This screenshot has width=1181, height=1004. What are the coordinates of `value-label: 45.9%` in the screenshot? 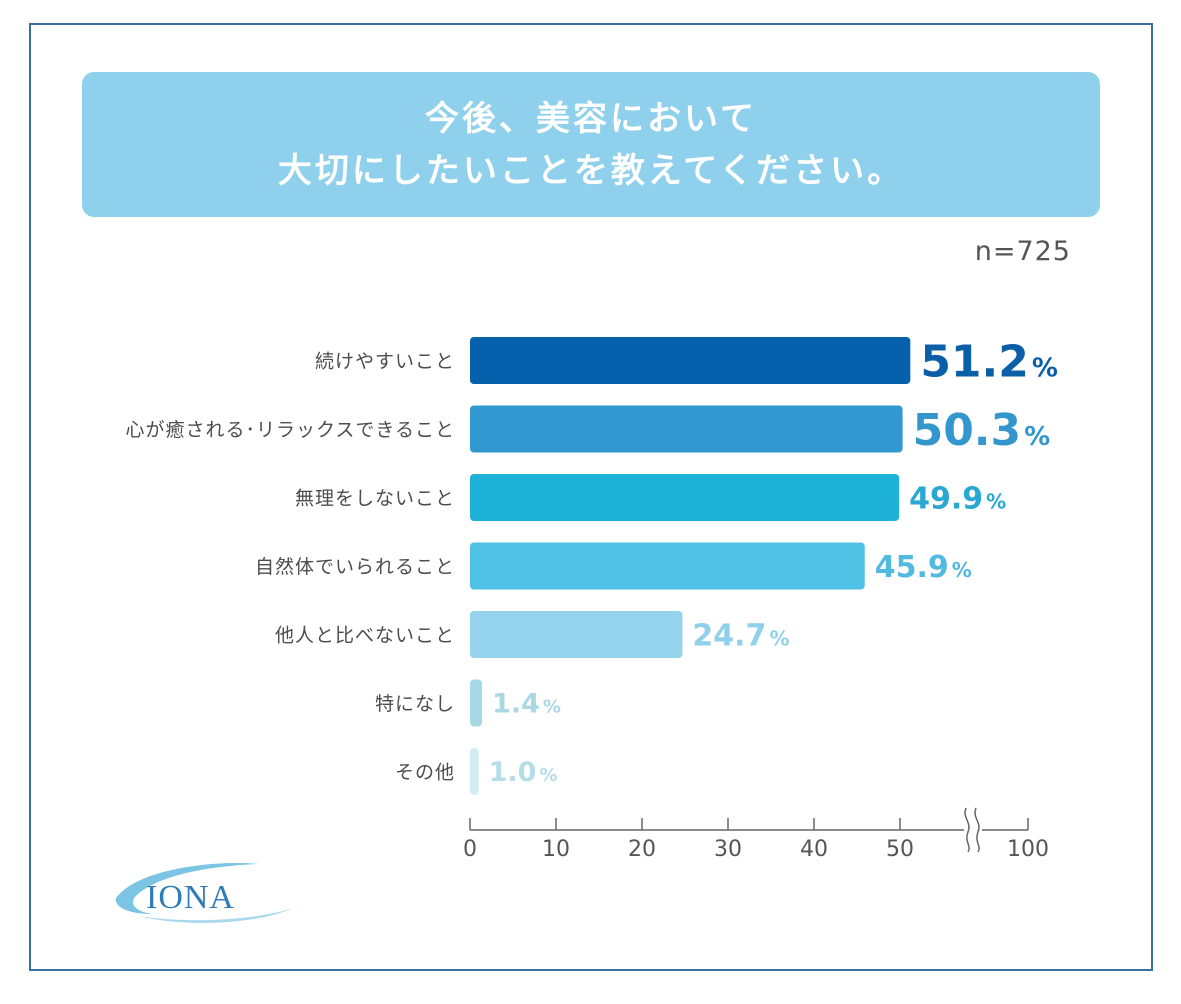 It's located at (923, 567).